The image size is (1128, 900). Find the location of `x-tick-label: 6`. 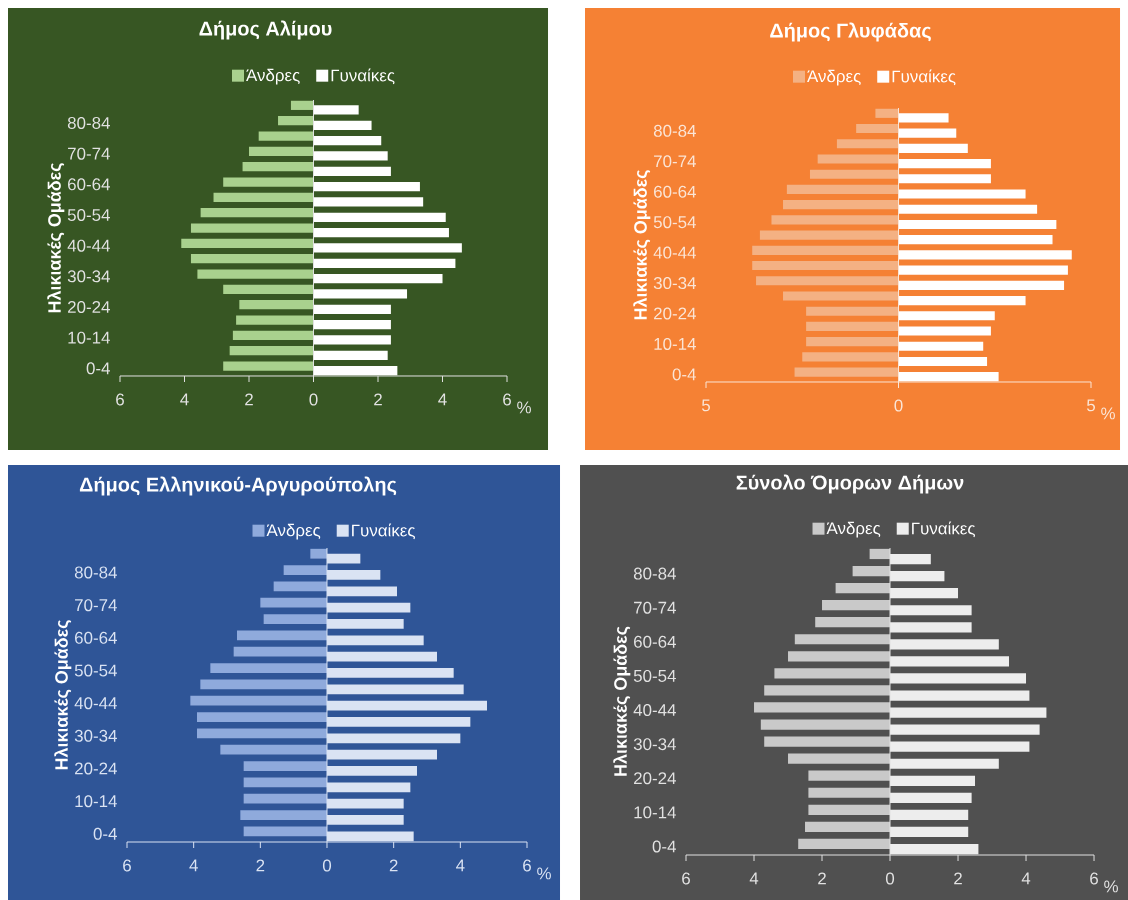

x-tick-label: 6 is located at coordinates (127, 865).